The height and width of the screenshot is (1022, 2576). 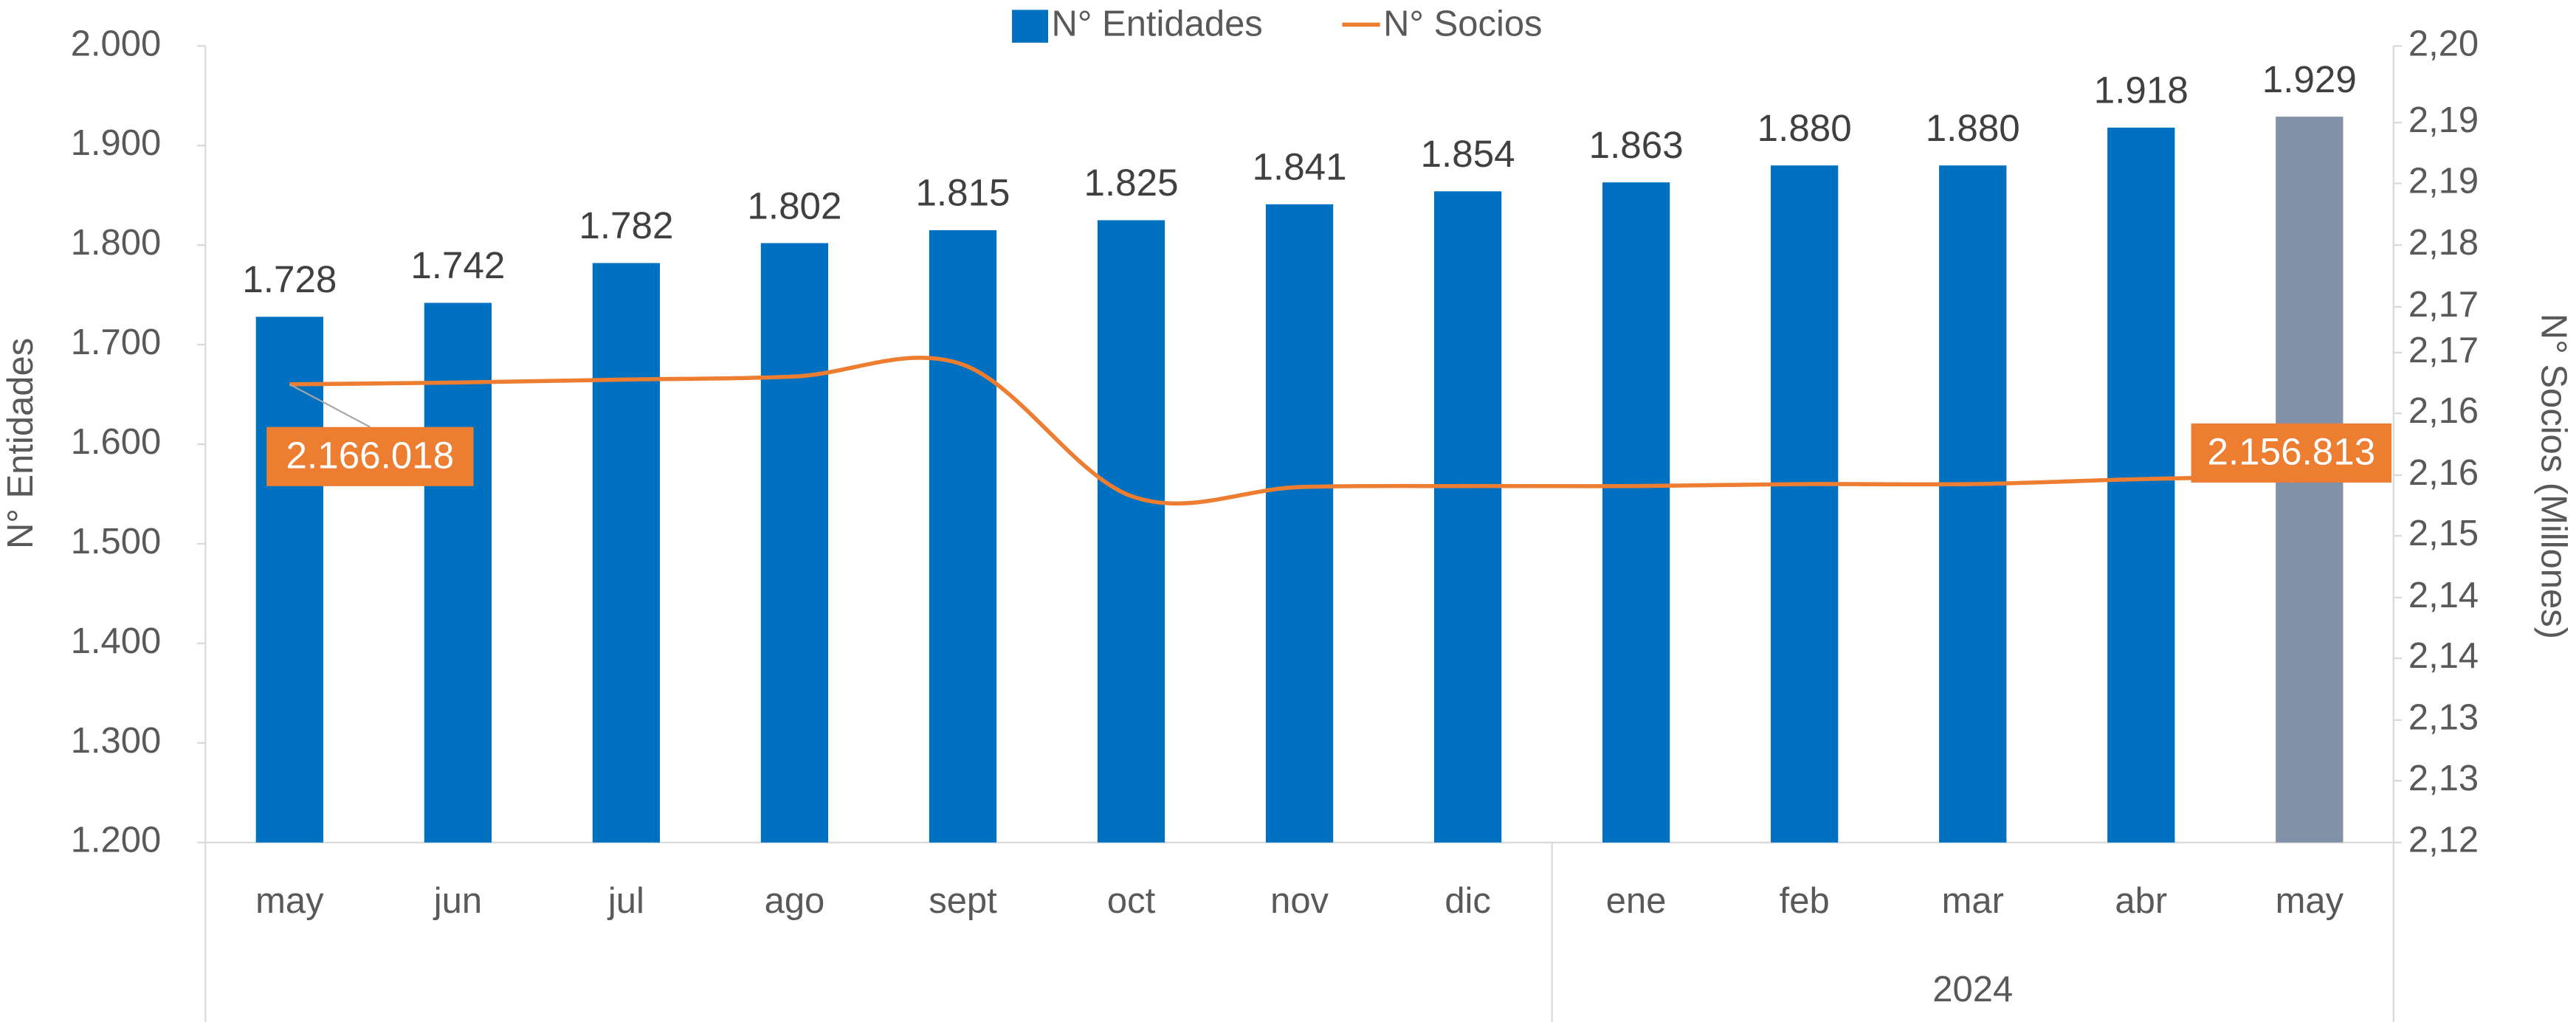 I want to click on y-tick-label: 1.800, so click(x=117, y=243).